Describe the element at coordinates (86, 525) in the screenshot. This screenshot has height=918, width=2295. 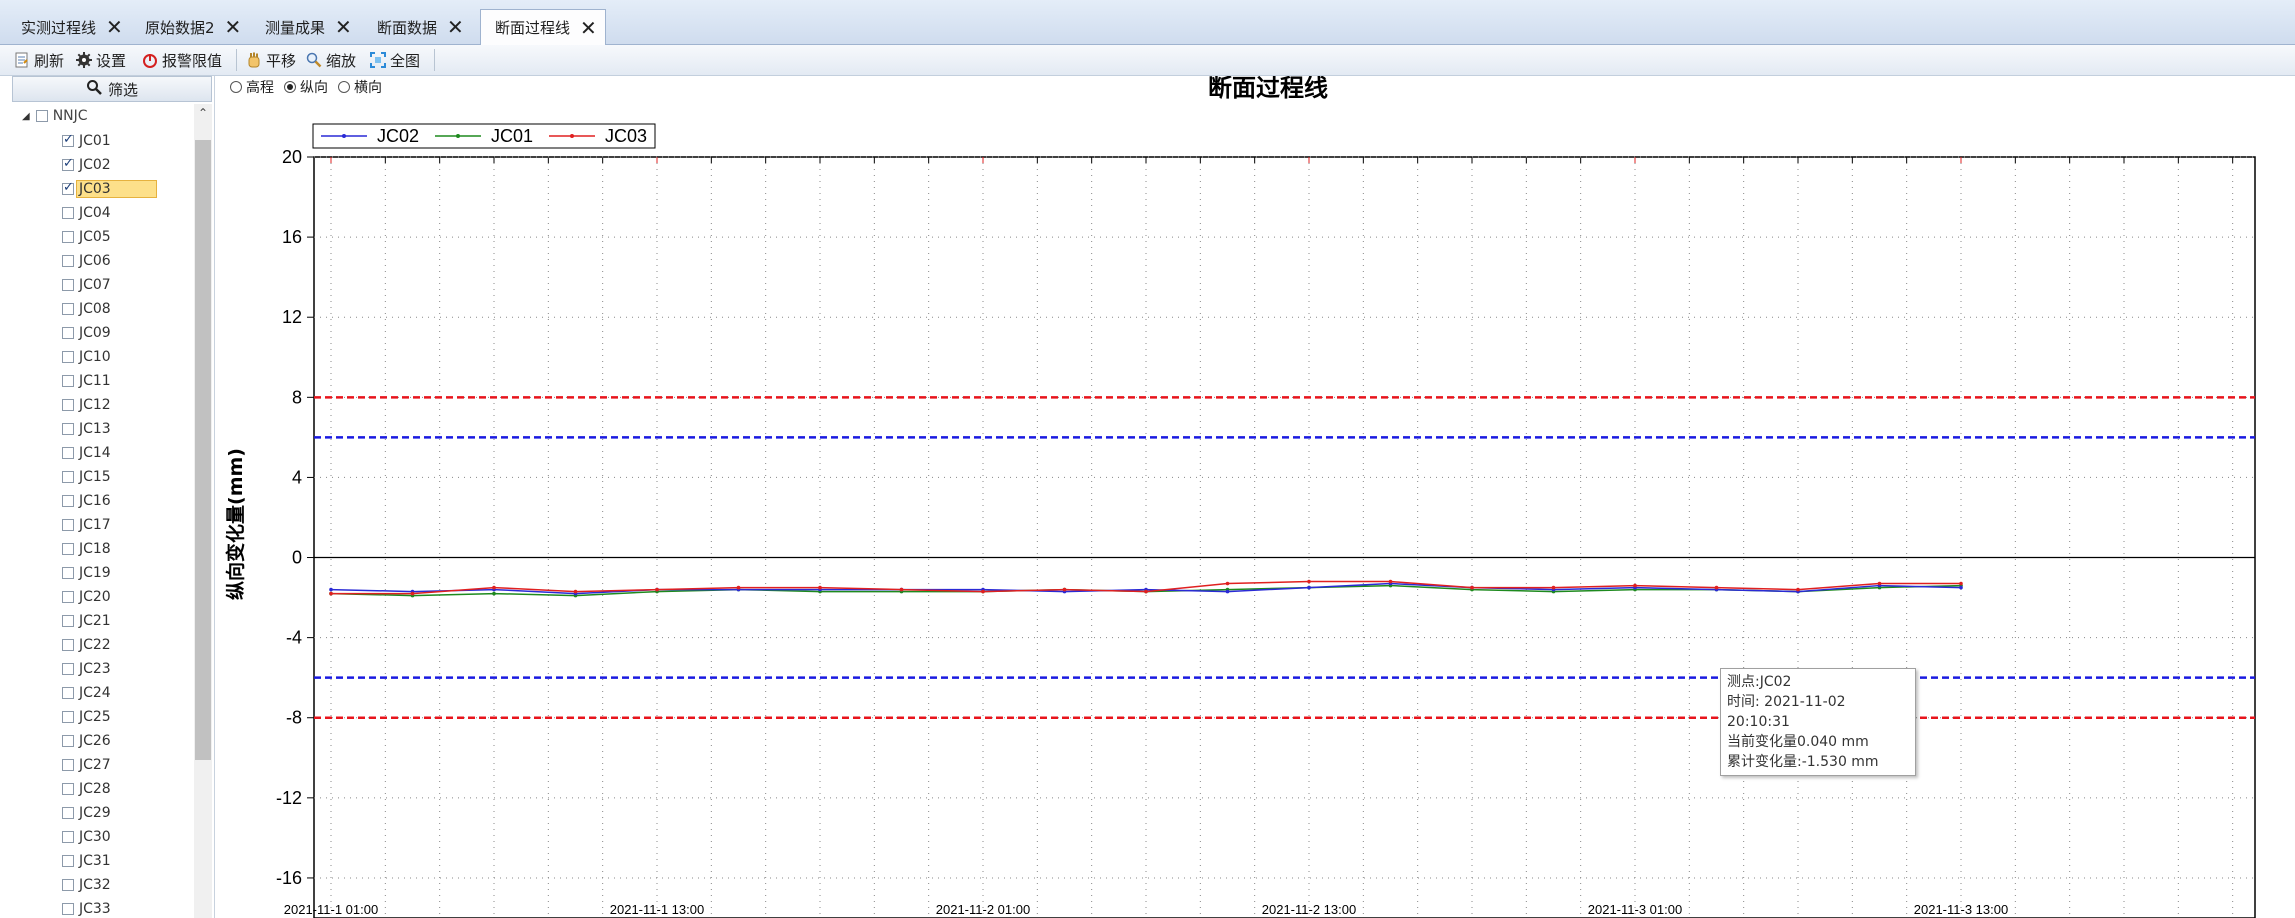
I see `tree-item: JC17` at that location.